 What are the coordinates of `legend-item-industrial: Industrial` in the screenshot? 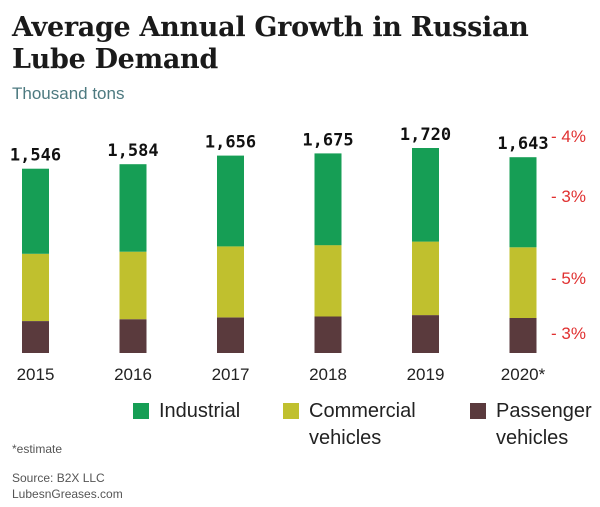 It's located at (206, 411).